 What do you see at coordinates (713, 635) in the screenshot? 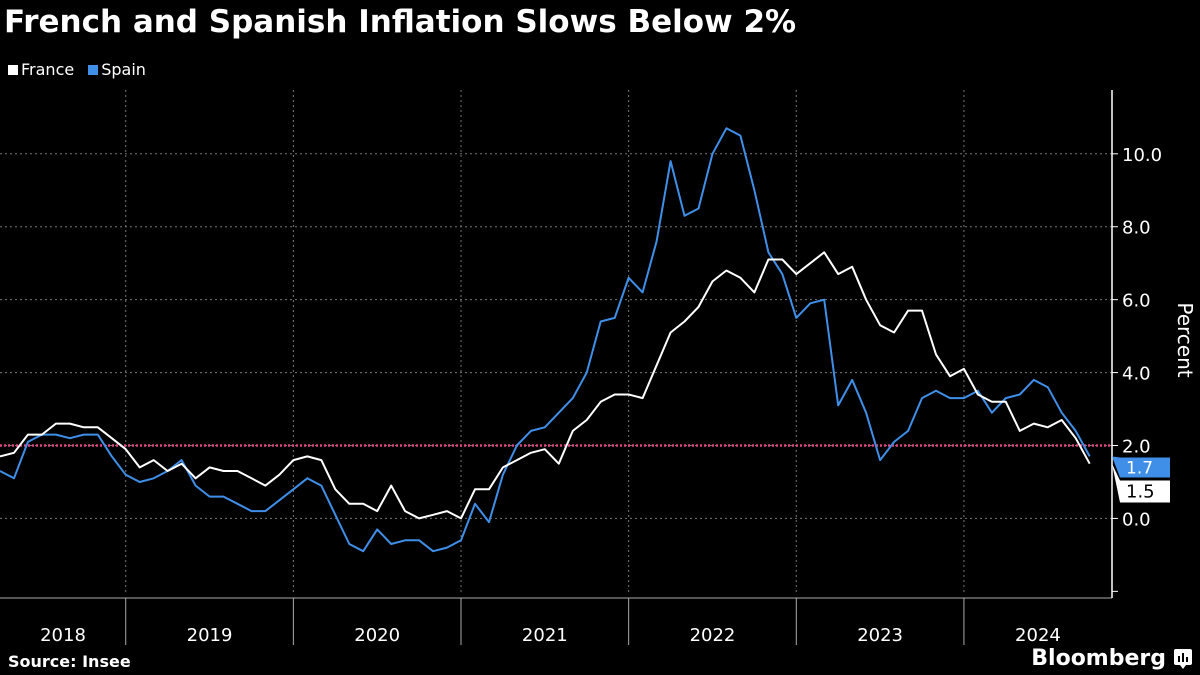
I see `x-year-label: 2022` at bounding box center [713, 635].